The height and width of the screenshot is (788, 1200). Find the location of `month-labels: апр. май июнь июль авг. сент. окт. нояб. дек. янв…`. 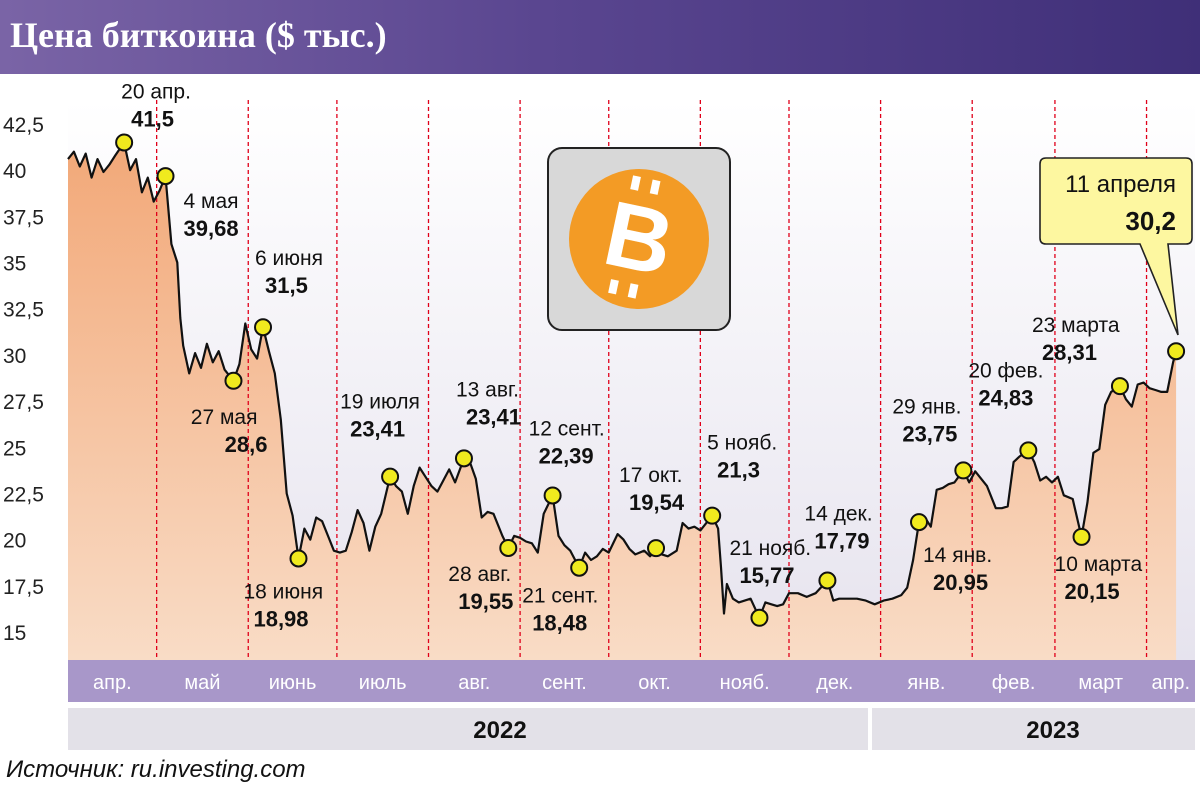

month-labels: апр. май июнь июль авг. сент. окт. нояб. дек. янв… is located at coordinates (641, 683).